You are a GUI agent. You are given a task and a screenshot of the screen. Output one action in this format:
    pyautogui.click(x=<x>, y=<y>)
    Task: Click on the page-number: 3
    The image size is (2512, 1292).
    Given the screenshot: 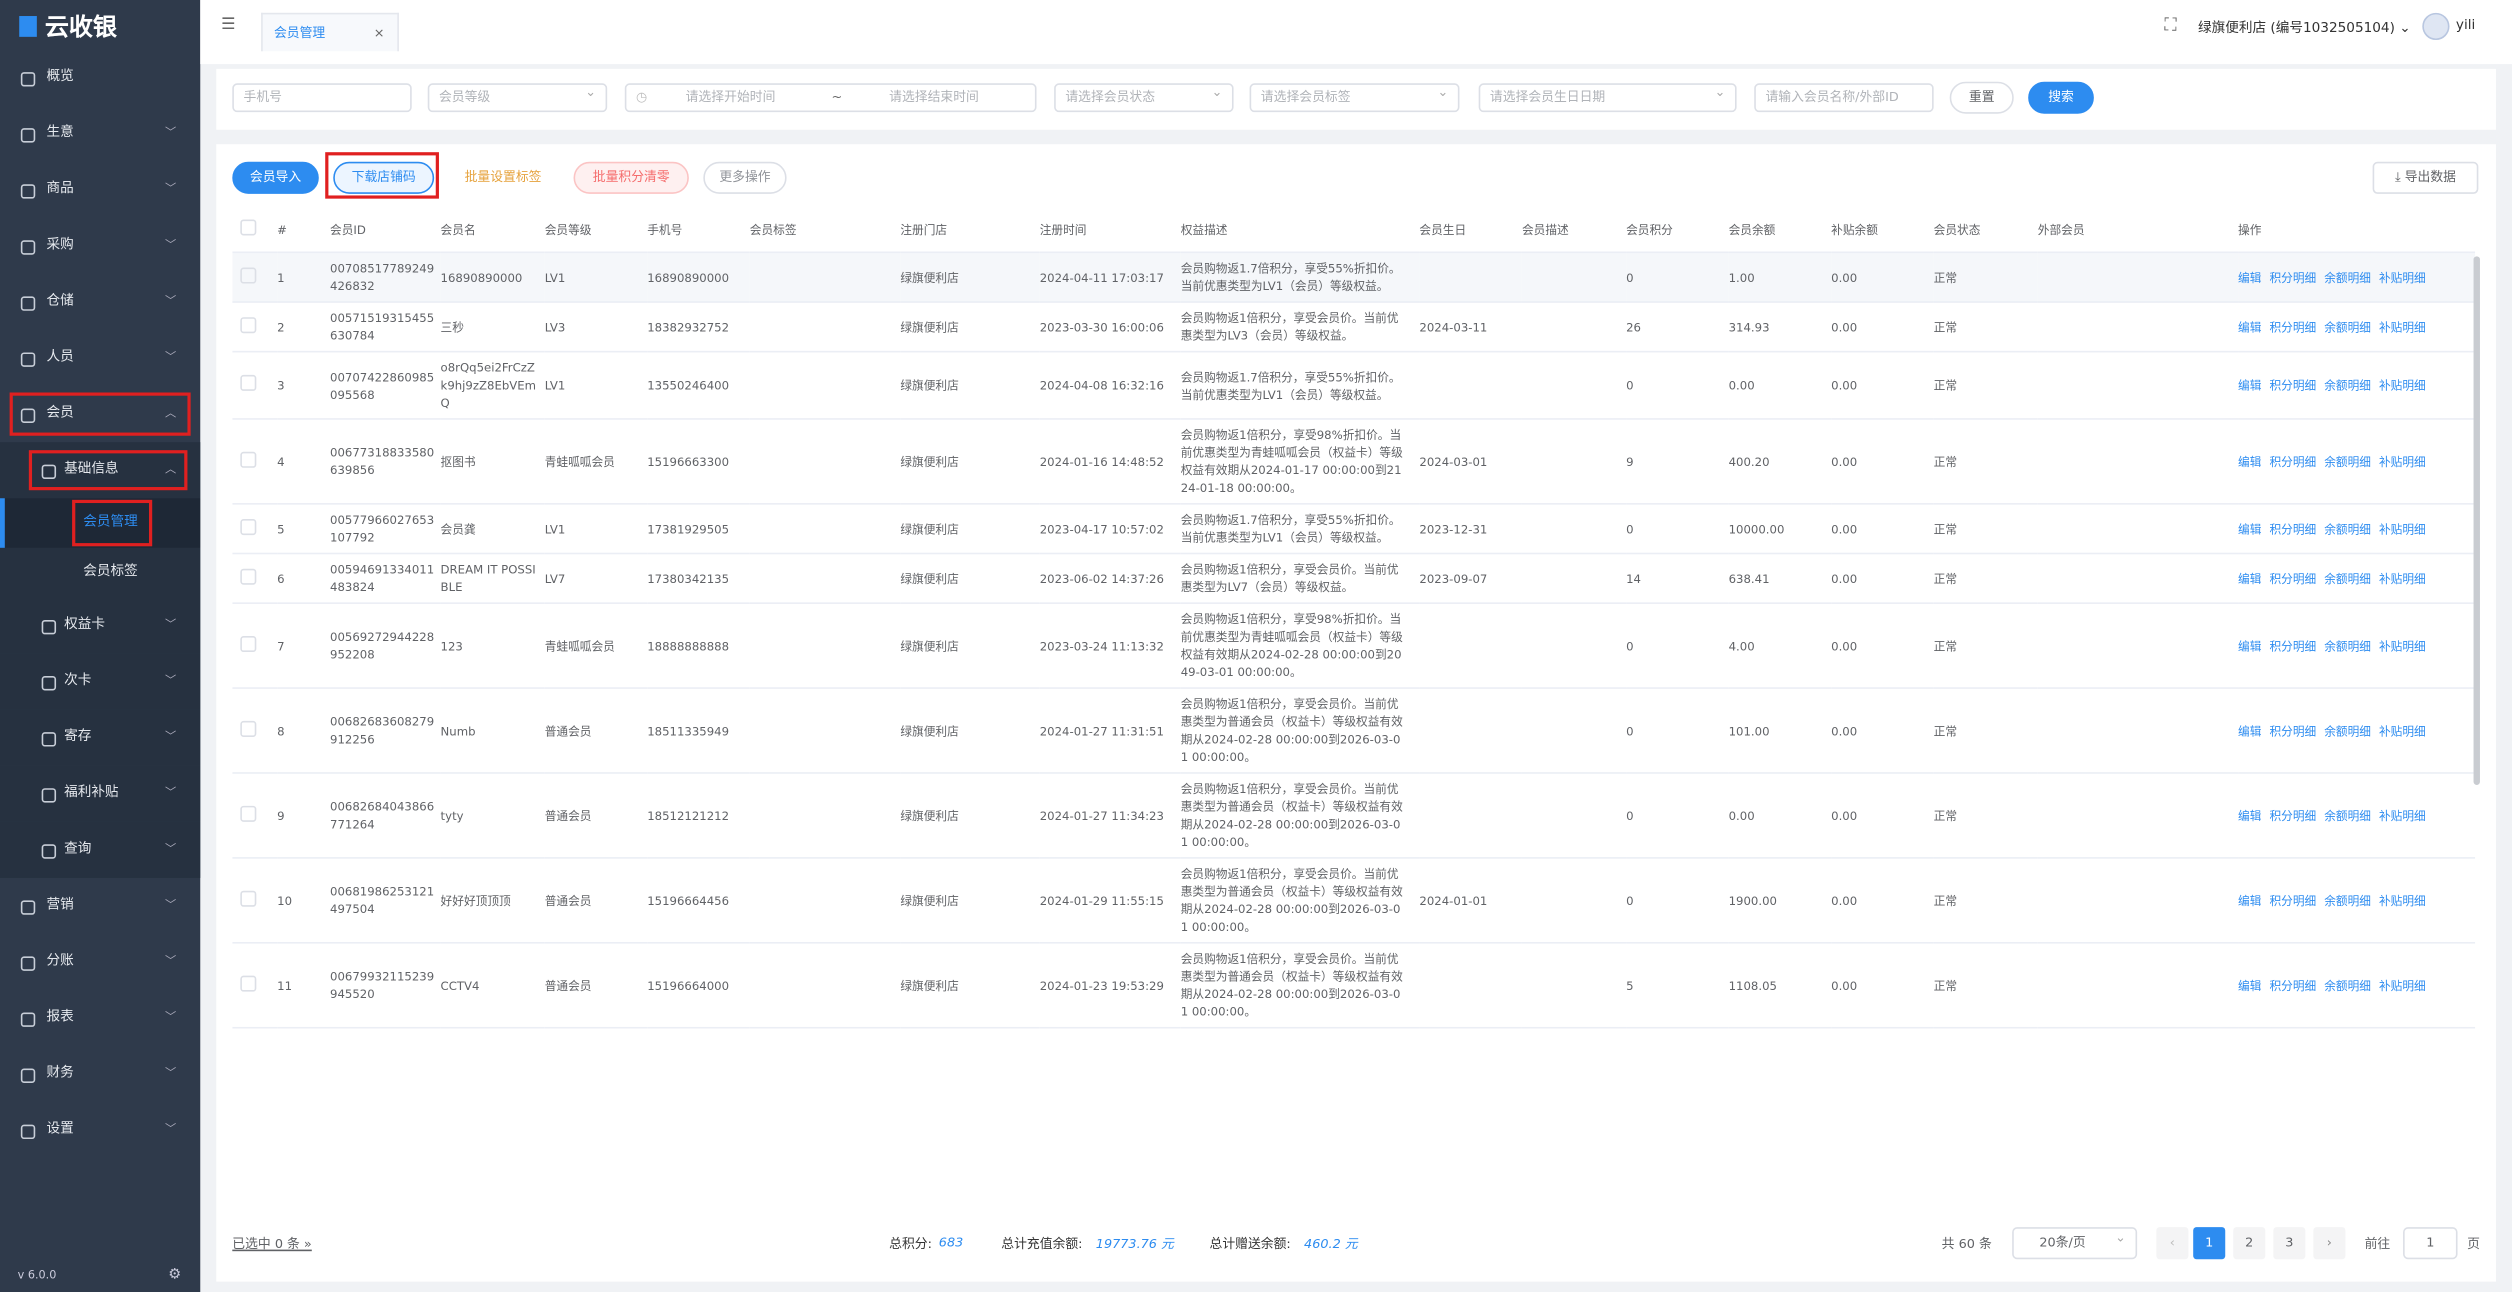 What is the action you would take?
    pyautogui.click(x=2289, y=1243)
    